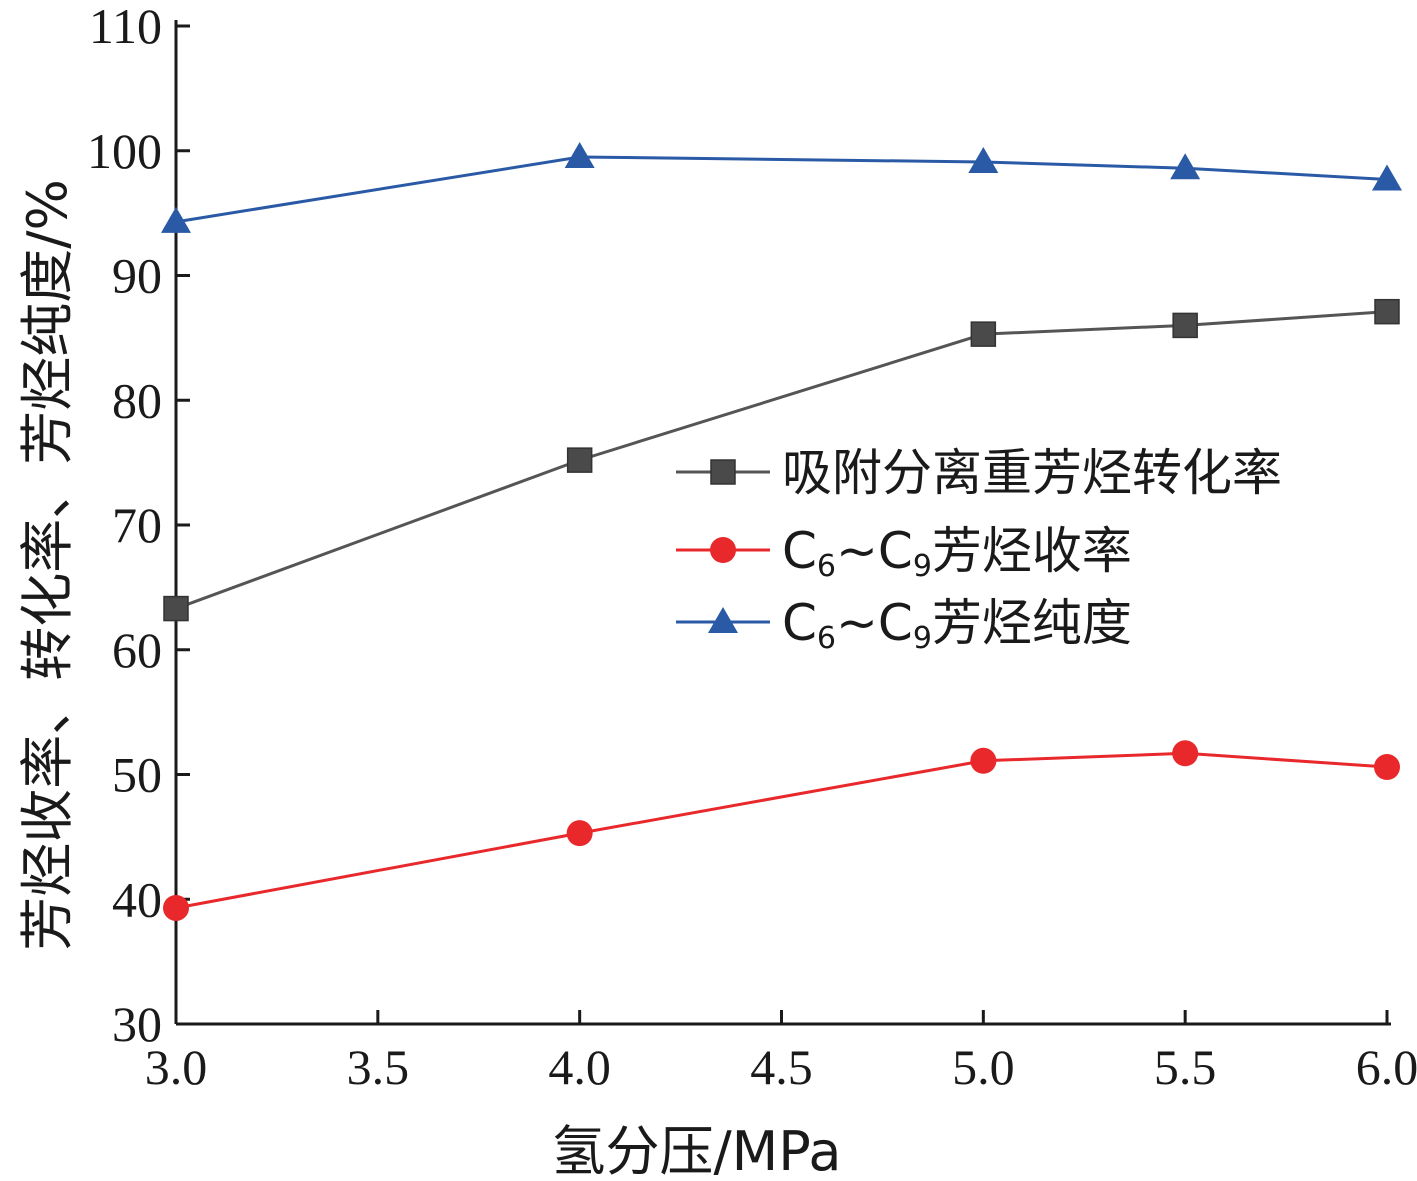  Describe the element at coordinates (47, 565) in the screenshot. I see `y-axis-title: 芳烃收率、转化率、芳烃纯度/%` at that location.